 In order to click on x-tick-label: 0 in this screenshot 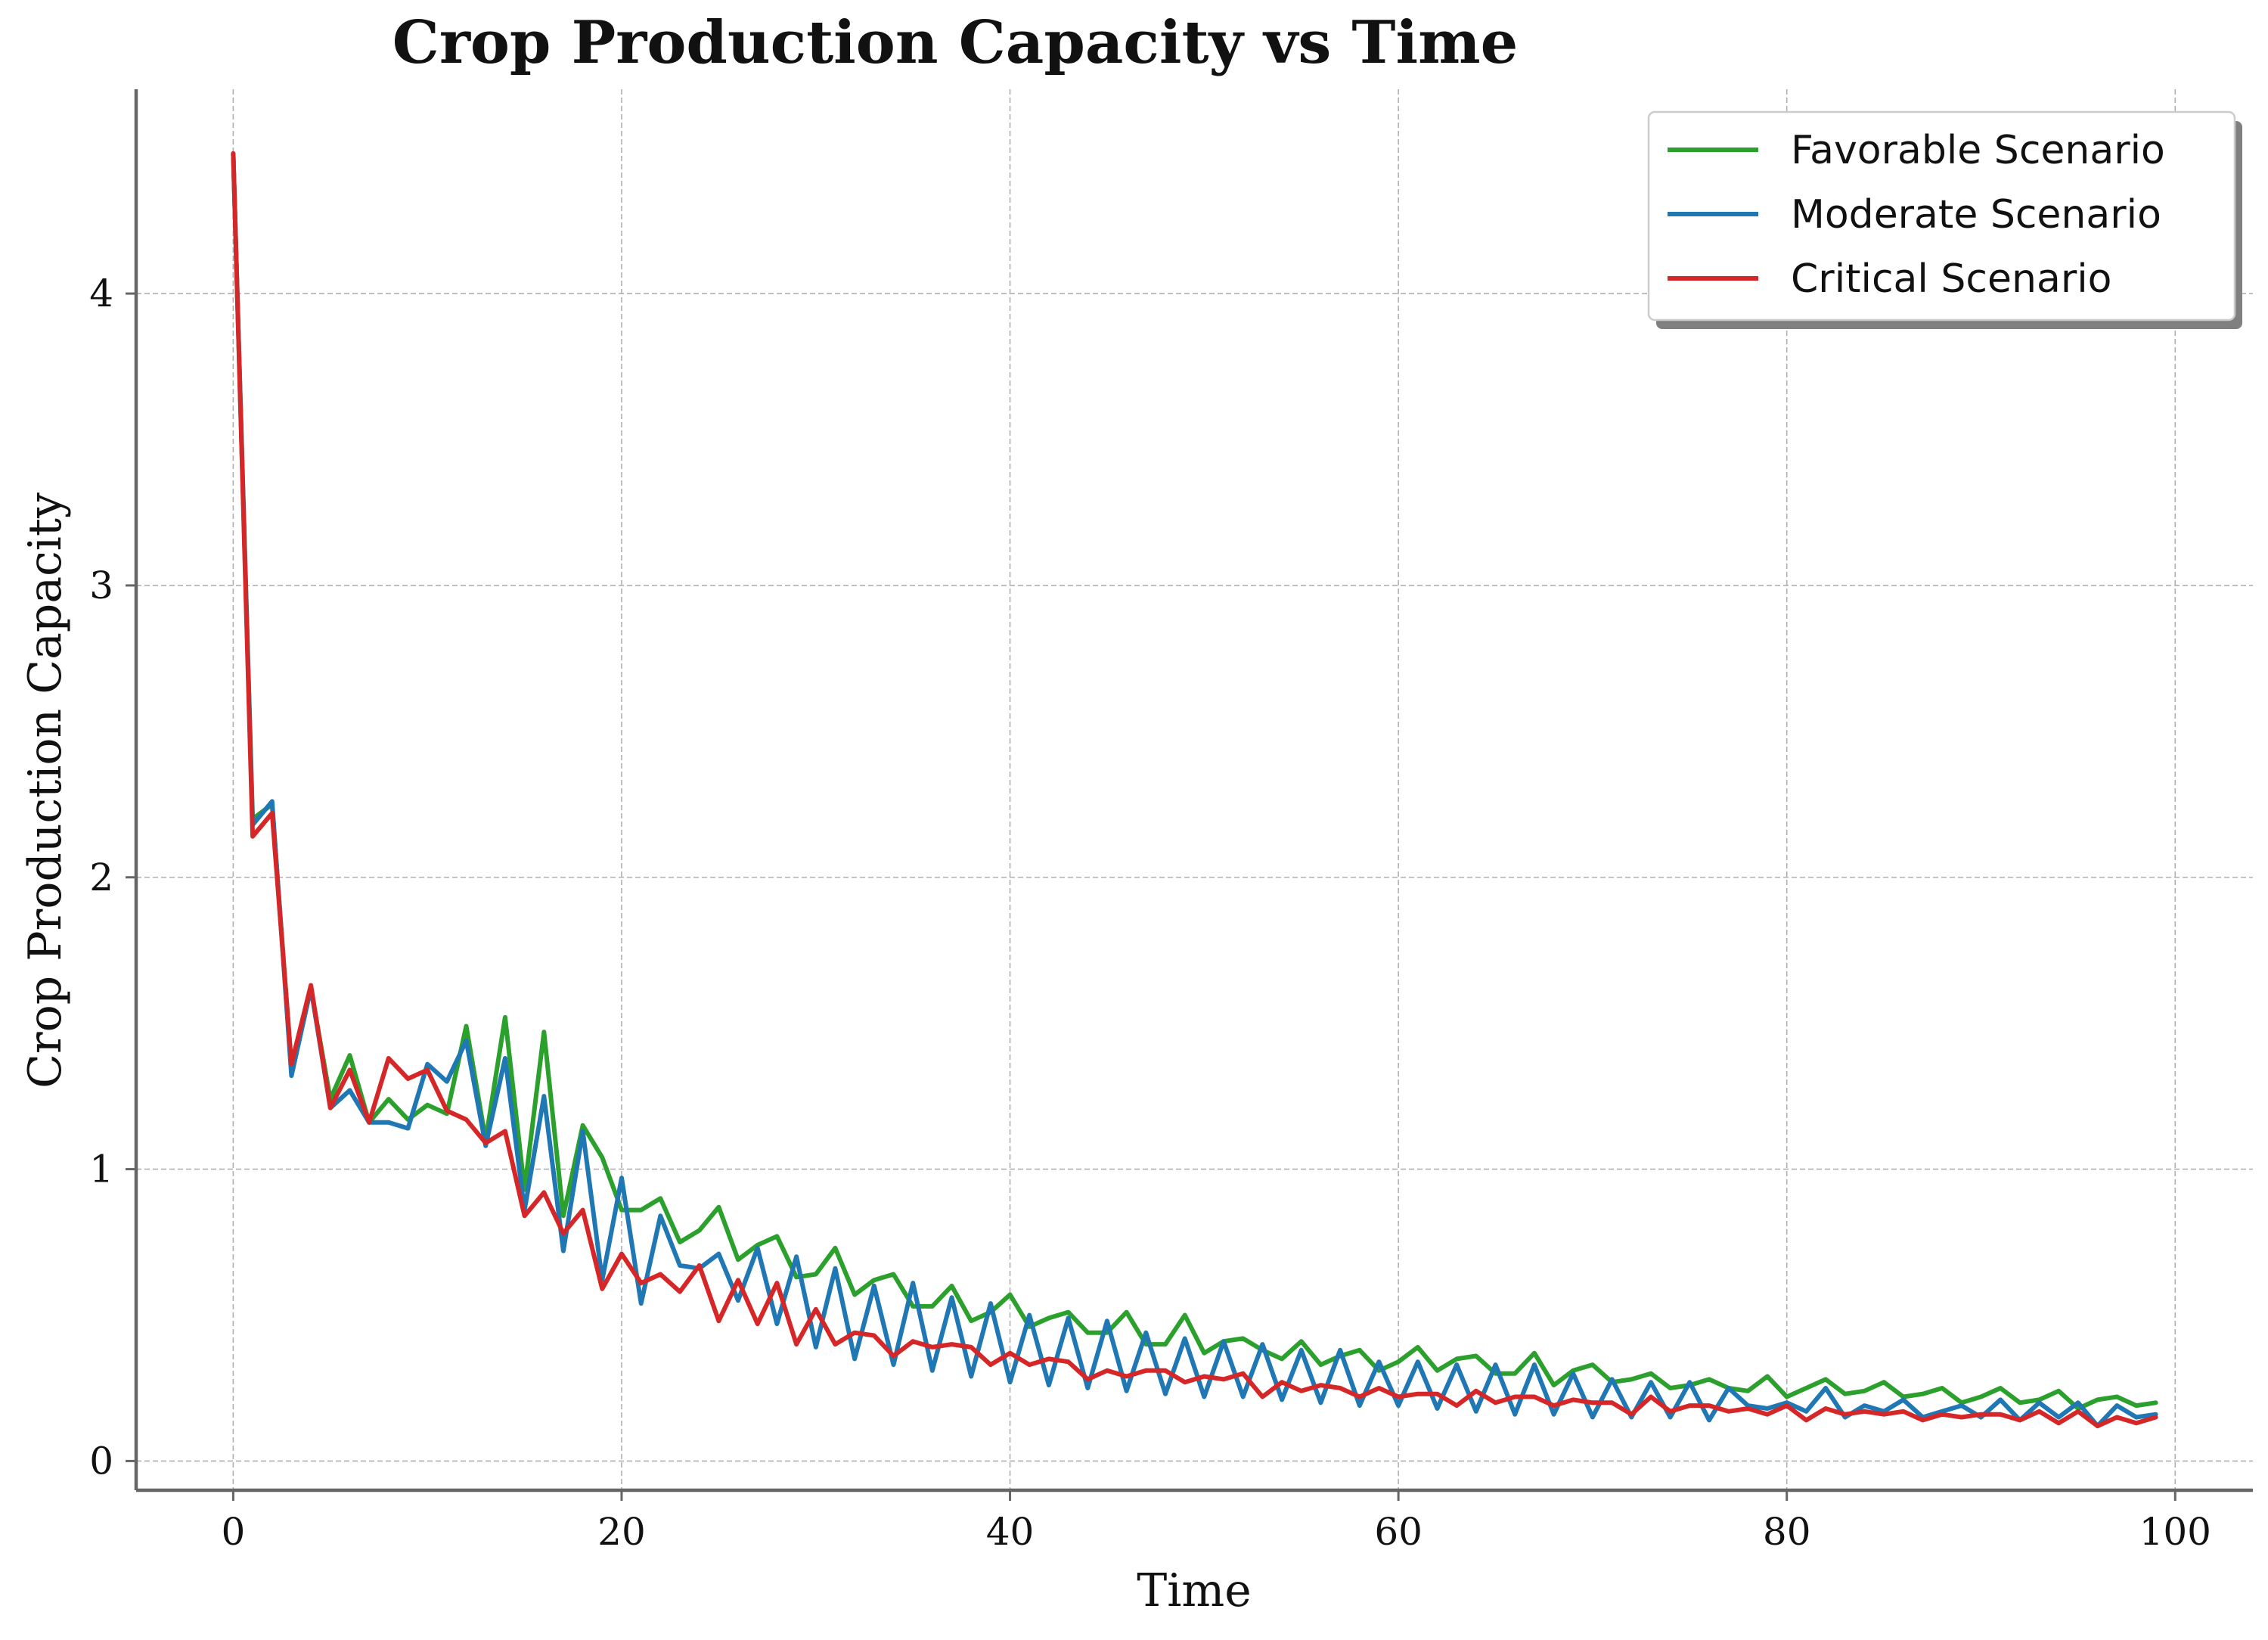, I will do `click(233, 1532)`.